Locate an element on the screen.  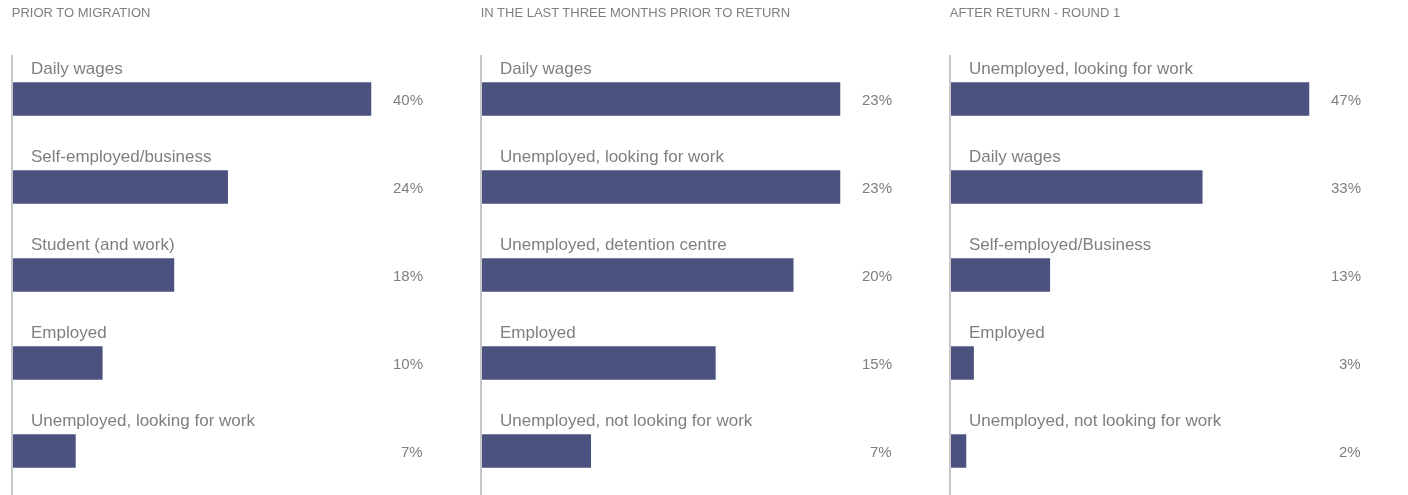
data-label: 3% is located at coordinates (1350, 363).